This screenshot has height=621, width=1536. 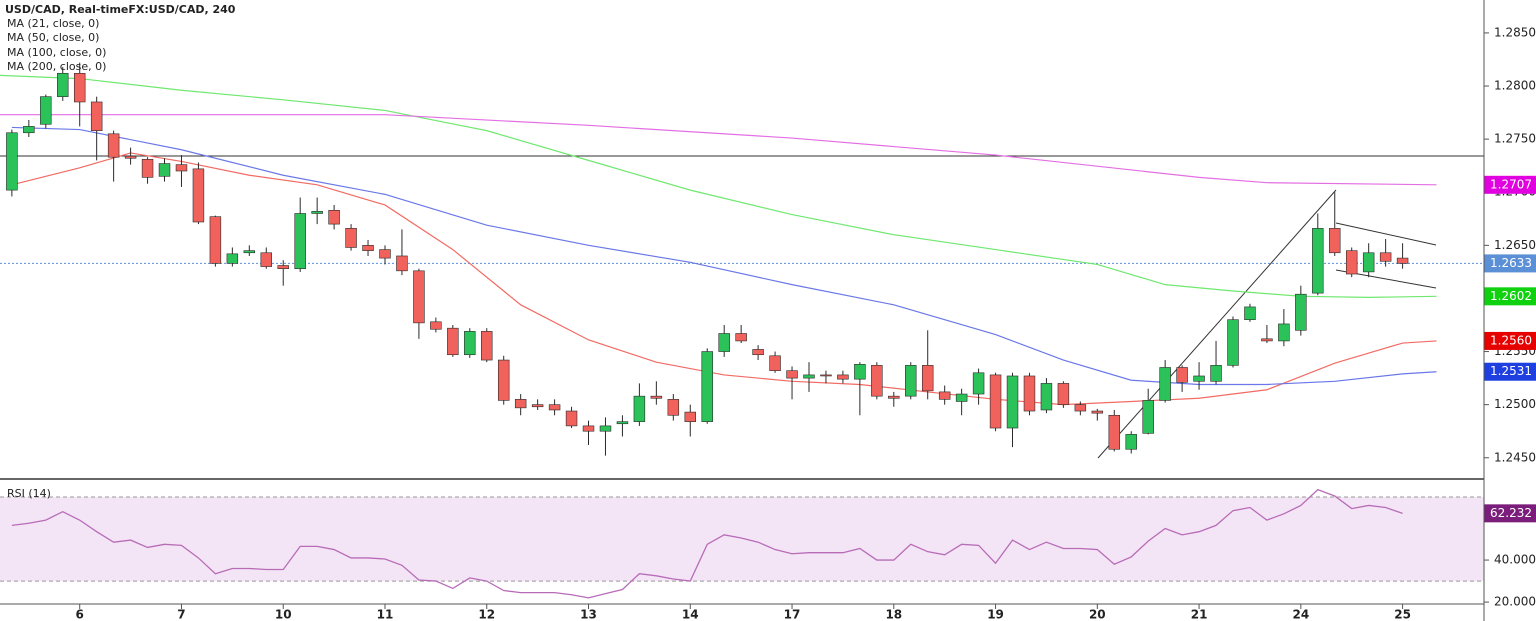 I want to click on y-tick-label: 40.000, so click(x=1515, y=560).